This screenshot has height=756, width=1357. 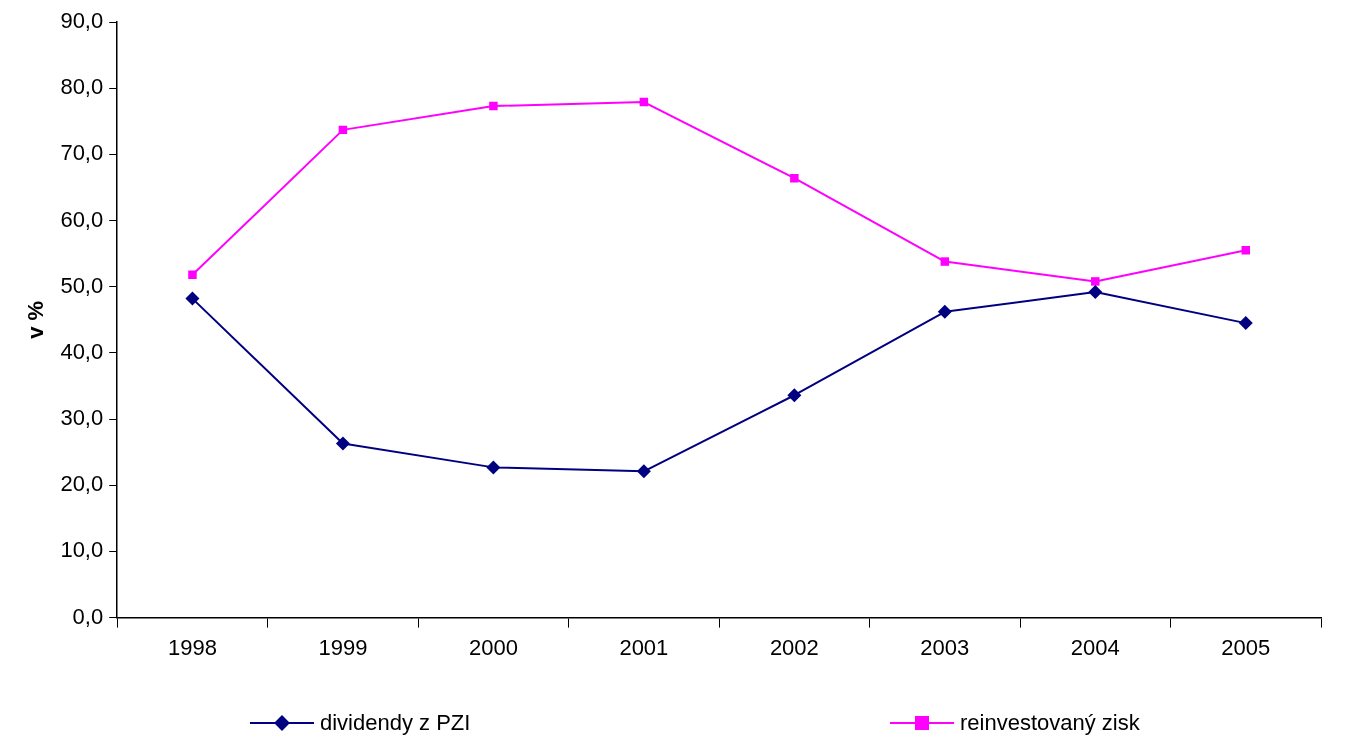 I want to click on x-tick-label: 2002, so click(x=794, y=647).